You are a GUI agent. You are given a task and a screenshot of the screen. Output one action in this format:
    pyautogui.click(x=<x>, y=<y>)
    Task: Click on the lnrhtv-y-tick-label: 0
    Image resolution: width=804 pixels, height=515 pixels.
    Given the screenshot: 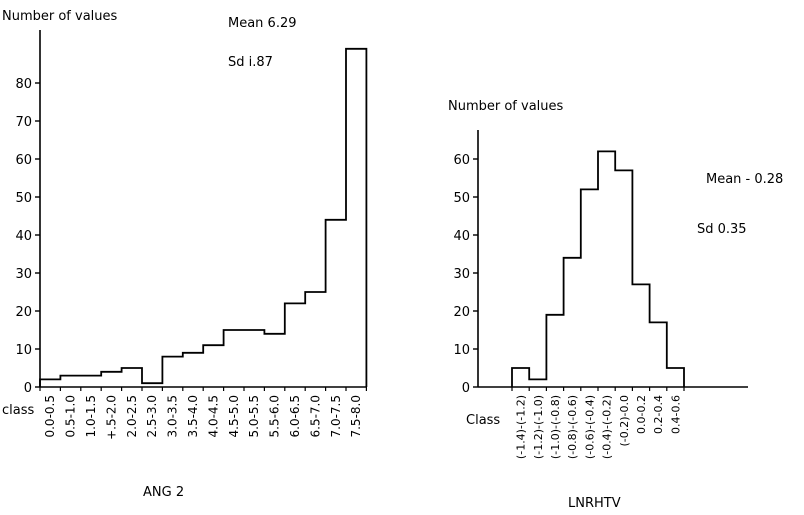 What is the action you would take?
    pyautogui.click(x=466, y=388)
    